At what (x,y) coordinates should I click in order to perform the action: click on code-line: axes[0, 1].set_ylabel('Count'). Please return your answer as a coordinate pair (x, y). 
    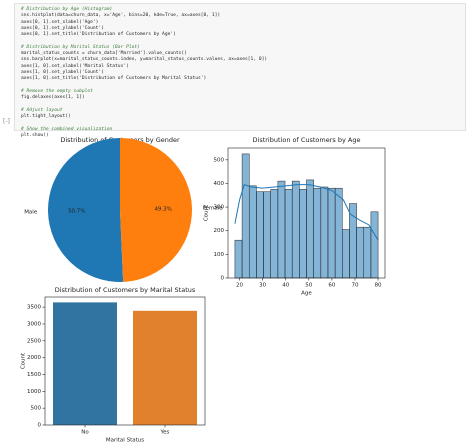
    Looking at the image, I should click on (62, 28).